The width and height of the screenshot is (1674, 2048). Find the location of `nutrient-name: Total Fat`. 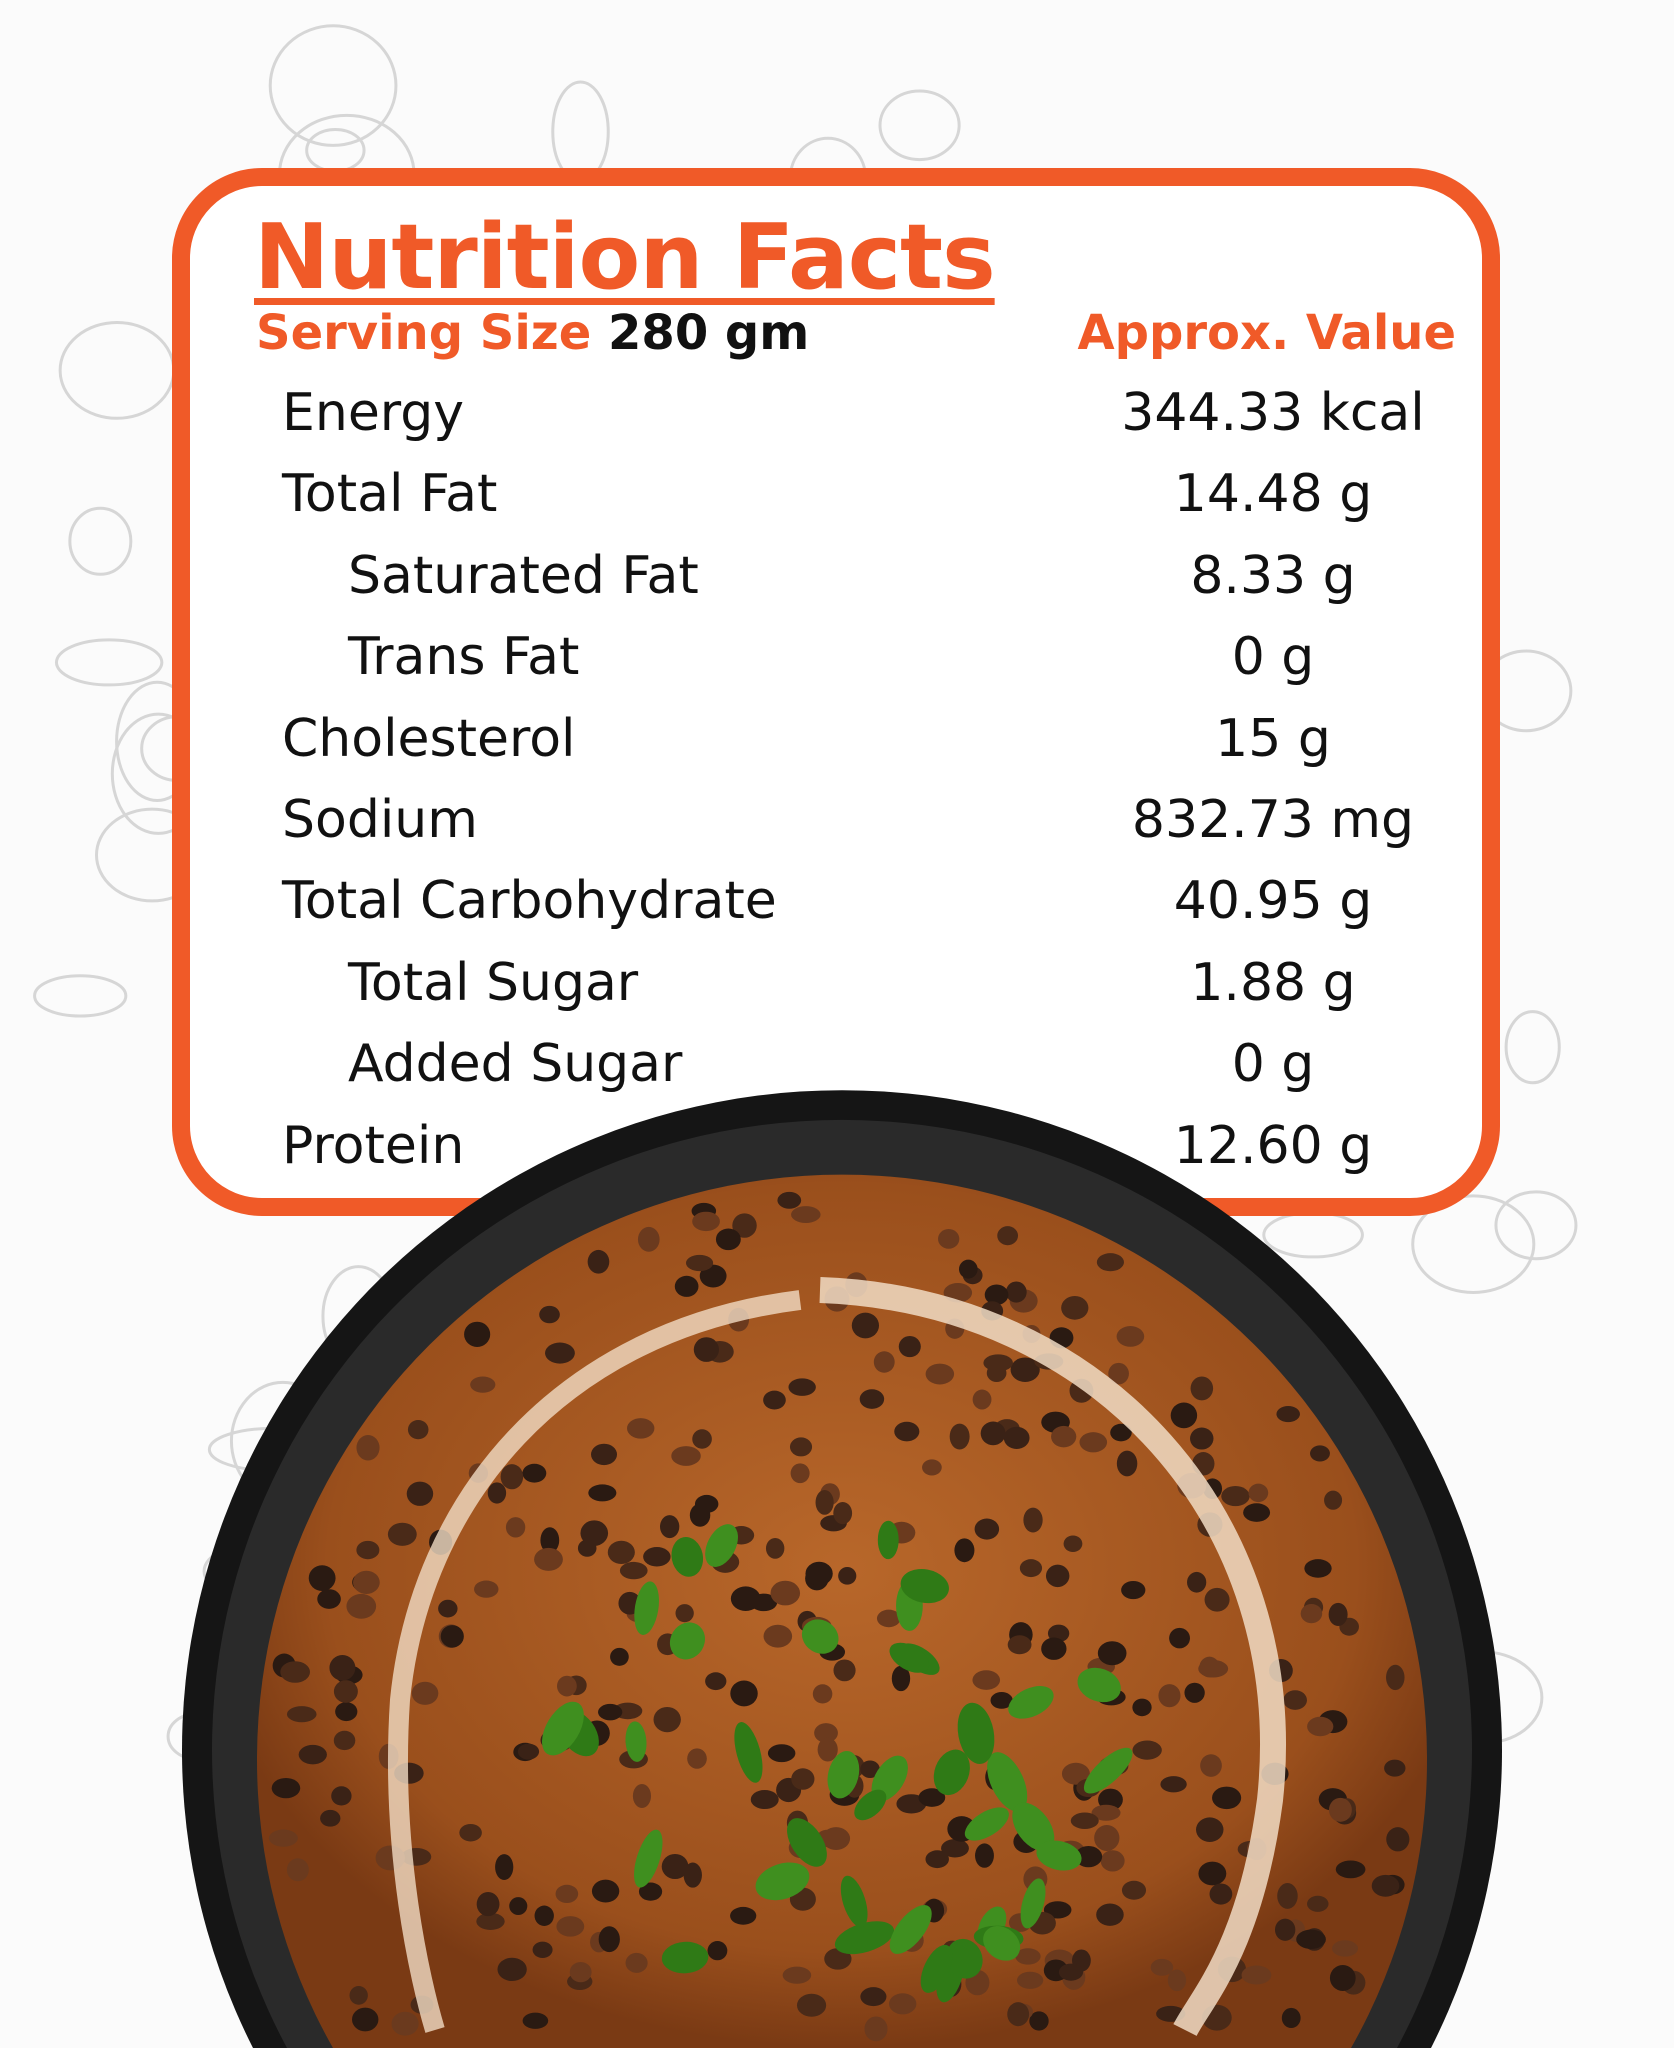

nutrient-name: Total Fat is located at coordinates (390, 494).